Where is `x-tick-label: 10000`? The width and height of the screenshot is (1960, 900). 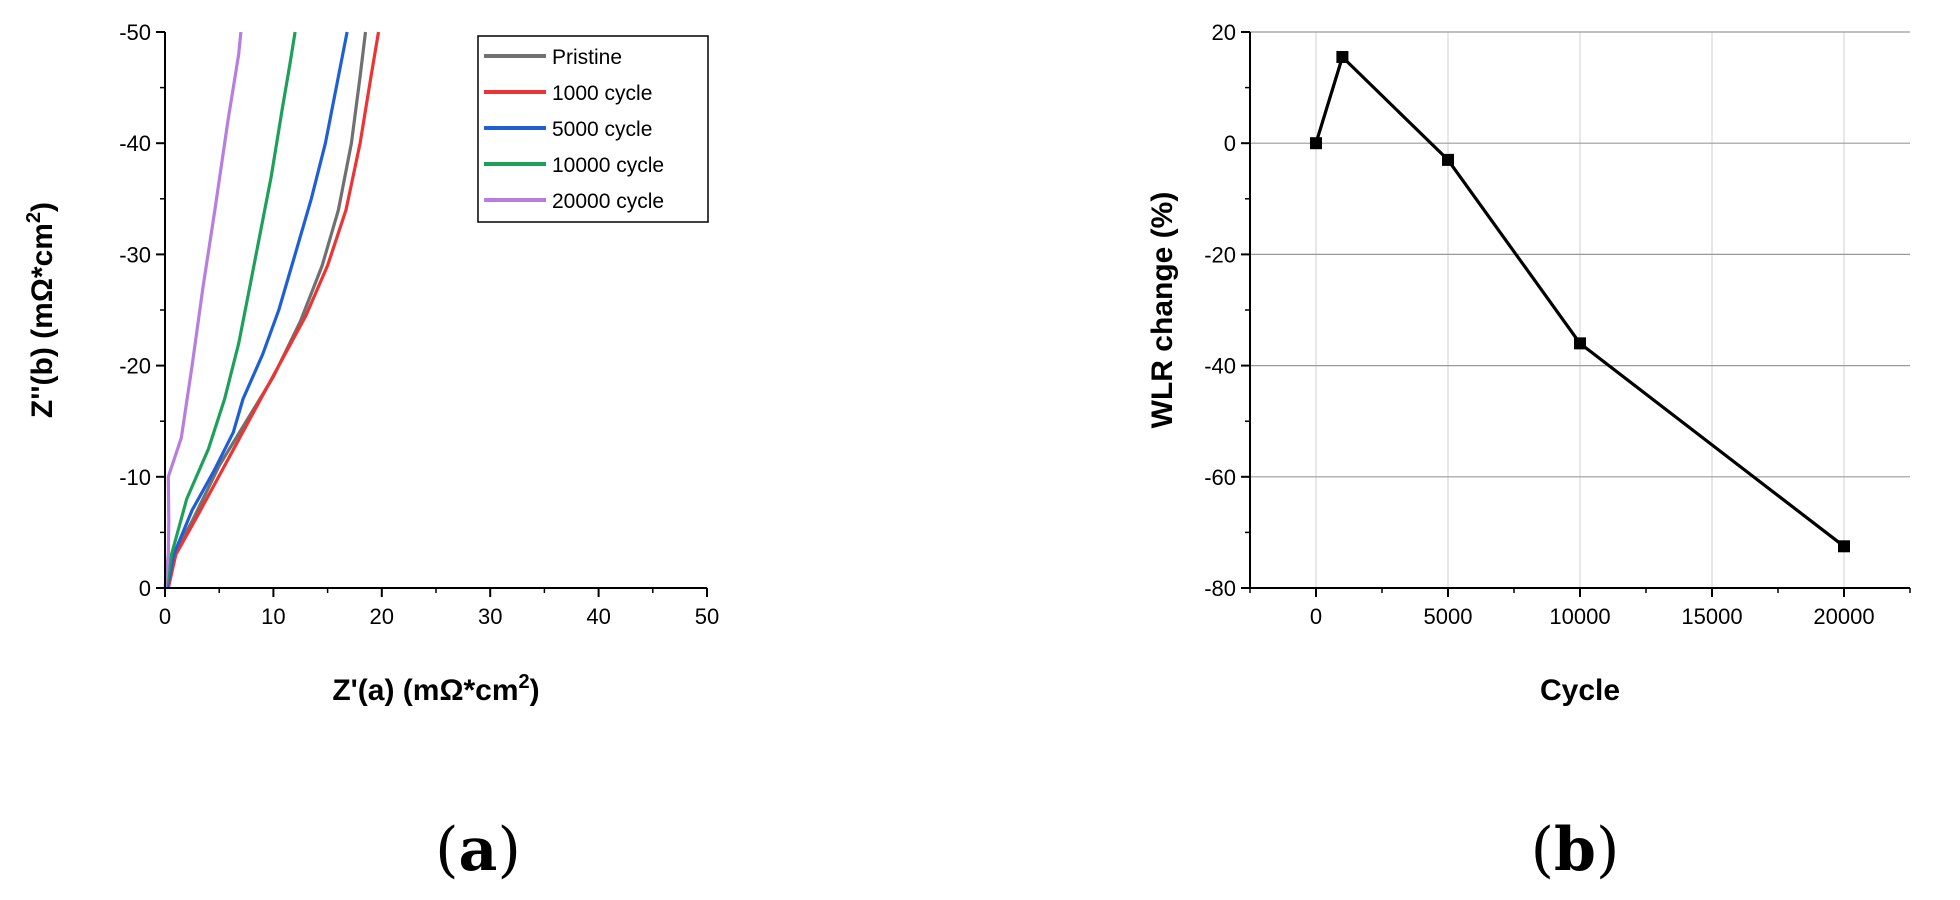
x-tick-label: 10000 is located at coordinates (1579, 616).